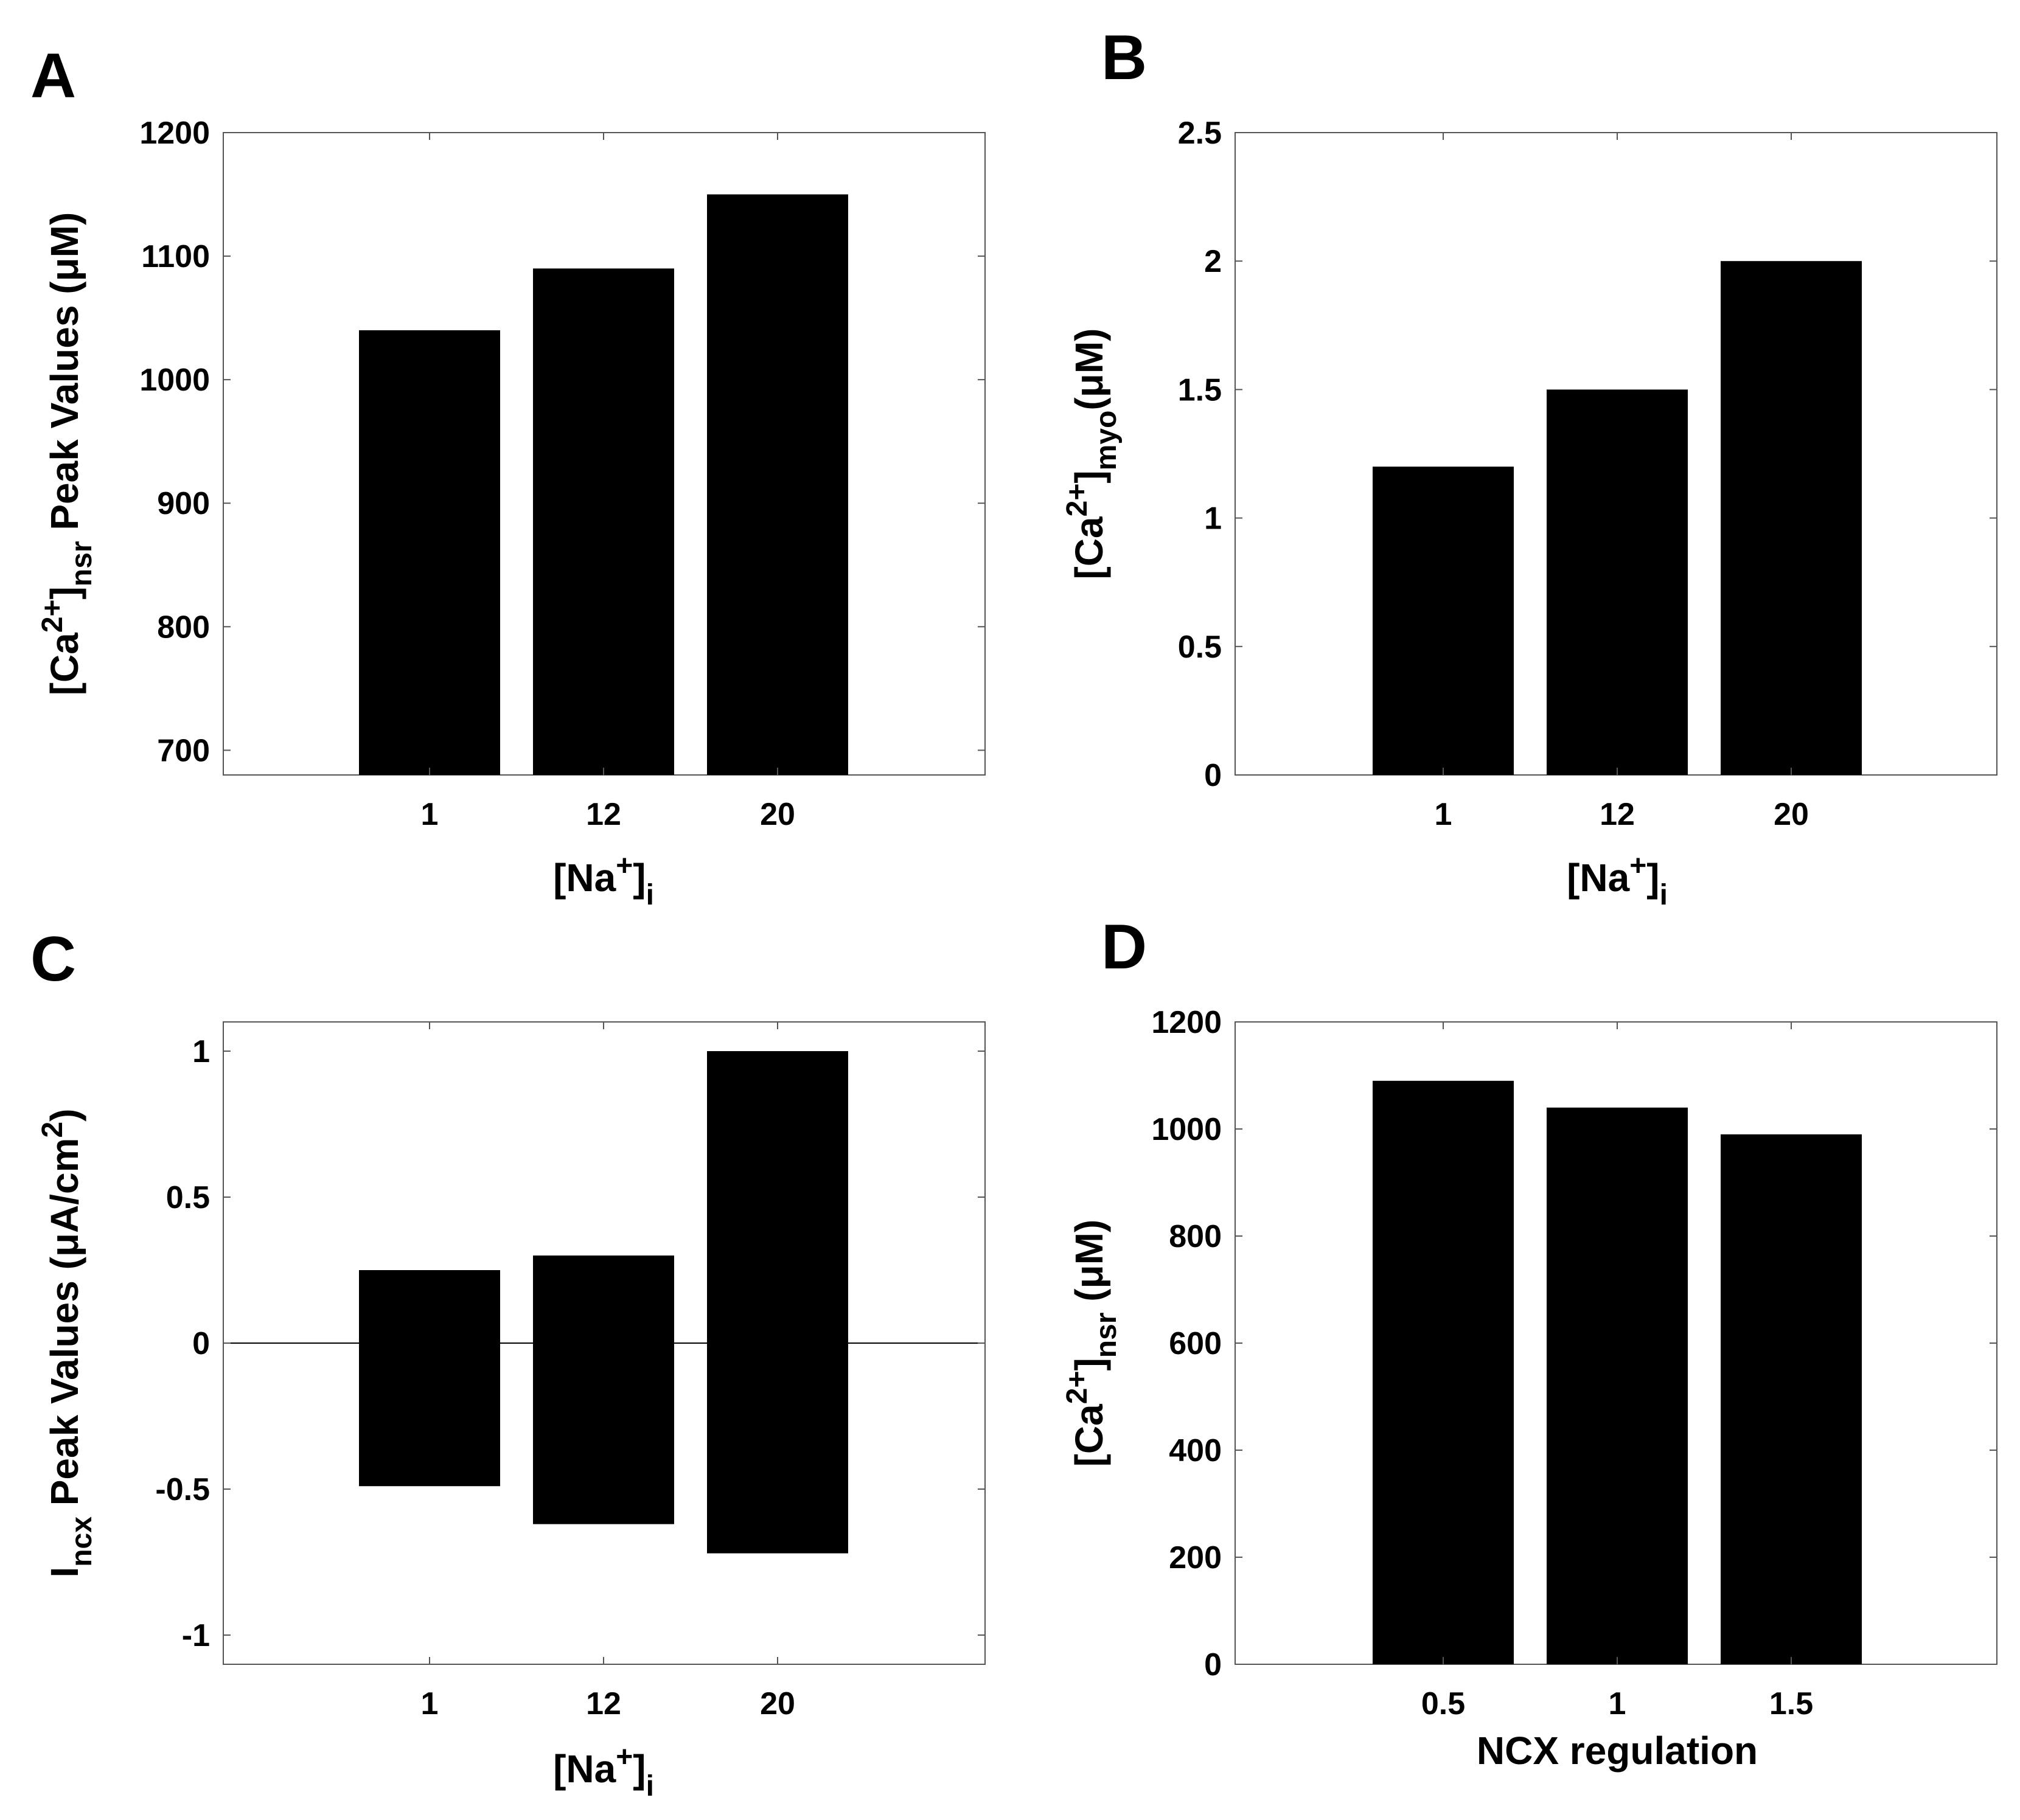  Describe the element at coordinates (183, 750) in the screenshot. I see `y-tick-label: 700` at that location.